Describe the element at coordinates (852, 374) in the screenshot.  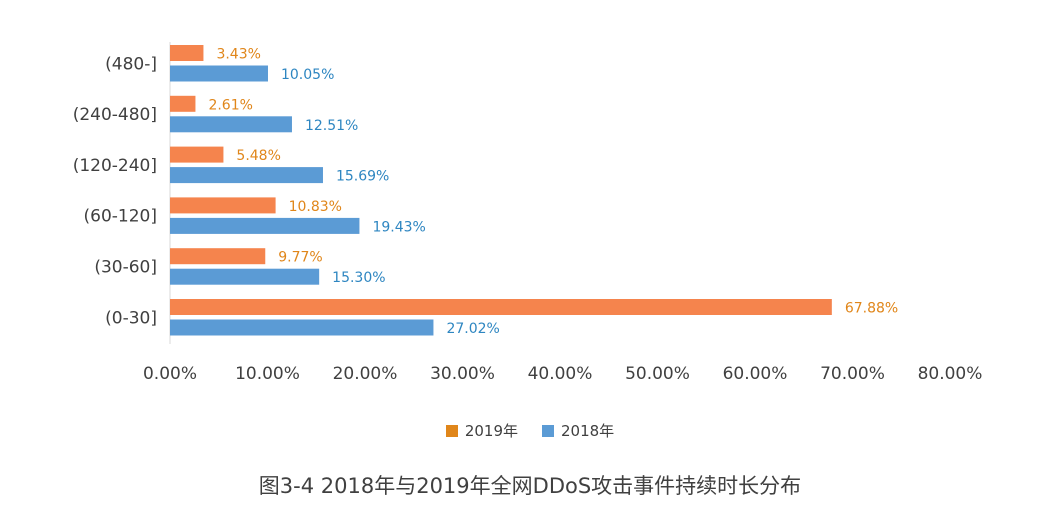
I see `x-tick-label: 70.00%` at that location.